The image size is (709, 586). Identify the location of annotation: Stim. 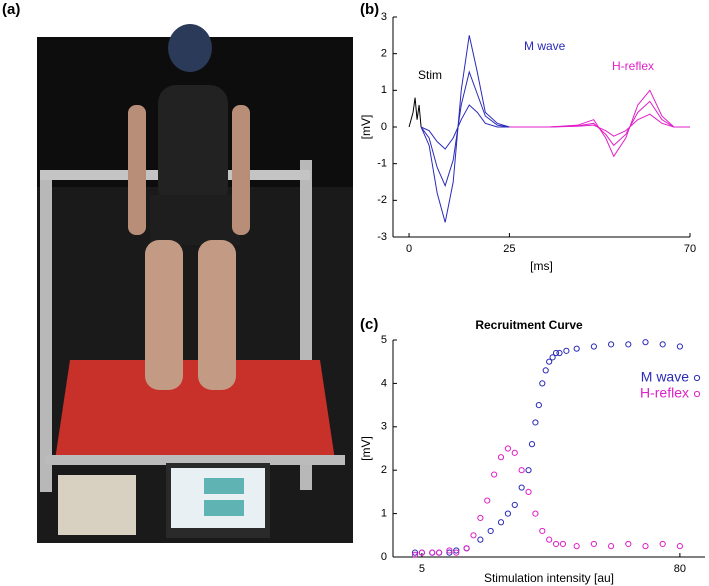
(430, 75).